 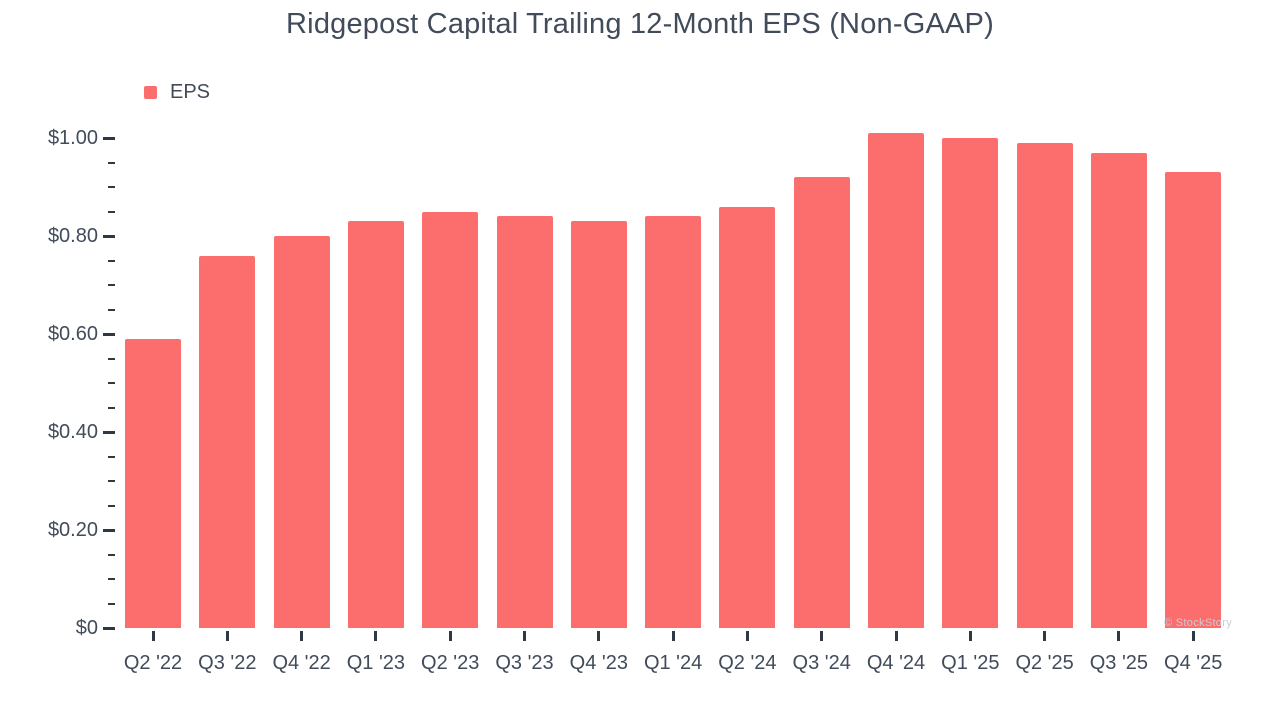 What do you see at coordinates (598, 663) in the screenshot?
I see `x-axis-label: Q4 '23` at bounding box center [598, 663].